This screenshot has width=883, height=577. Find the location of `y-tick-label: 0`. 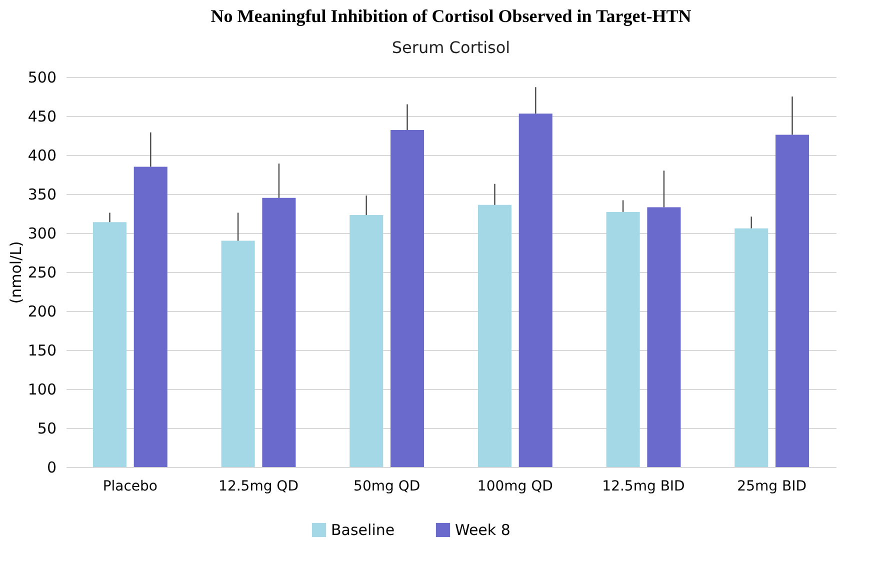

y-tick-label: 0 is located at coordinates (51, 467).